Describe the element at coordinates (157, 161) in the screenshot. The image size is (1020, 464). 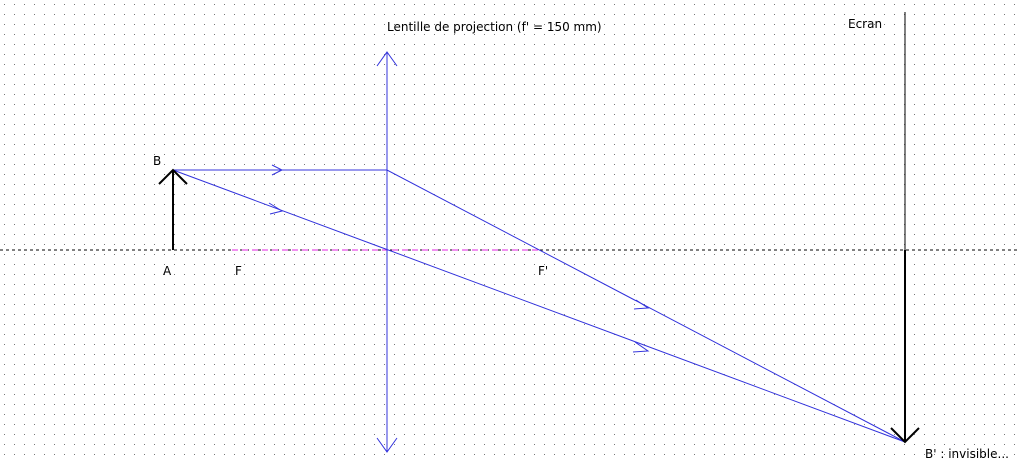
I see `point-label: B` at that location.